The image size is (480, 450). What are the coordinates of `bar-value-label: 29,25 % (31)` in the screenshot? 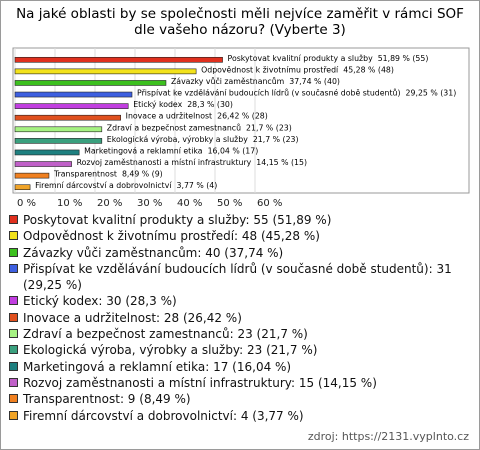 It's located at (431, 93).